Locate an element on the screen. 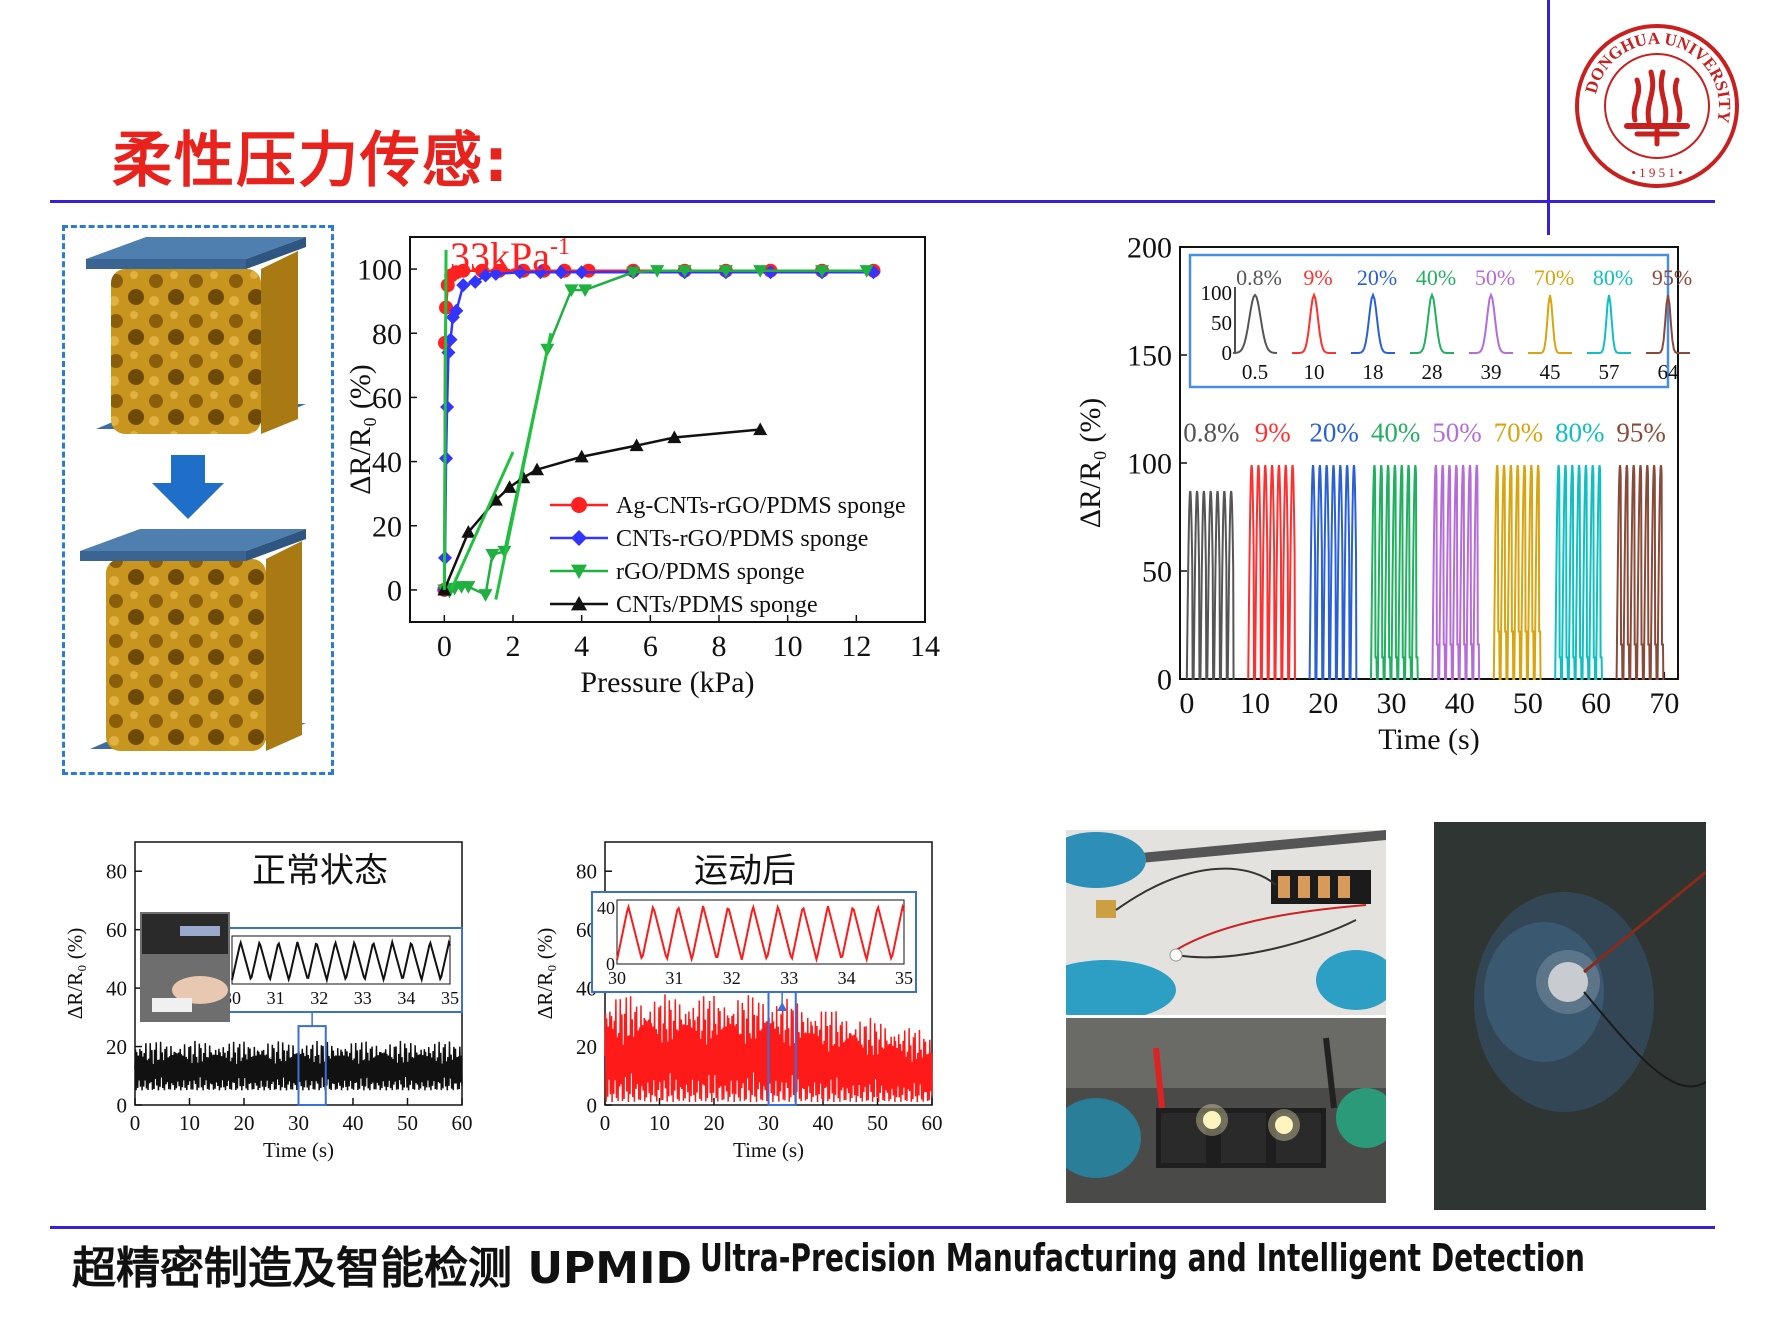  logo-divider is located at coordinates (1548, 117).